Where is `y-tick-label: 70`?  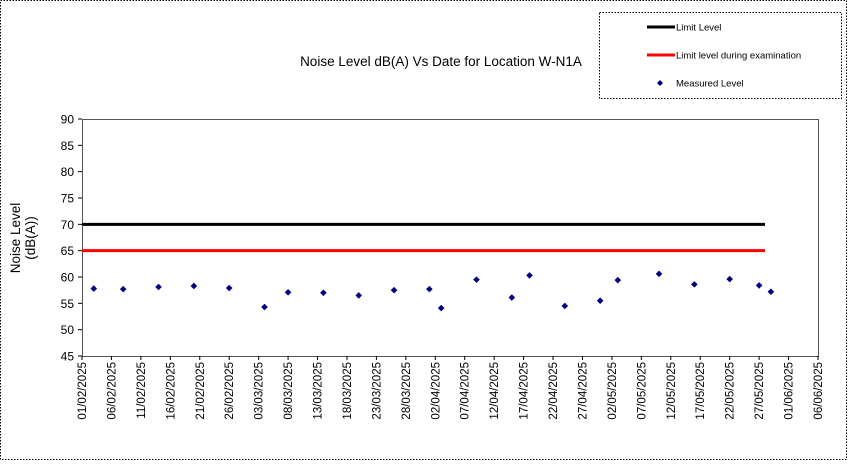
y-tick-label: 70 is located at coordinates (68, 225).